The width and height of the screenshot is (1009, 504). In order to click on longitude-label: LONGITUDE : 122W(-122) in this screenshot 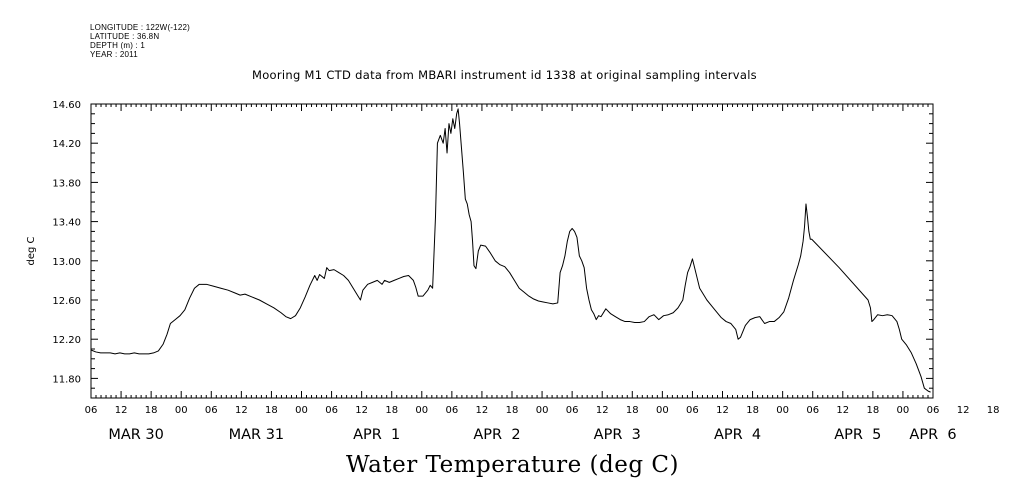, I will do `click(140, 27)`.